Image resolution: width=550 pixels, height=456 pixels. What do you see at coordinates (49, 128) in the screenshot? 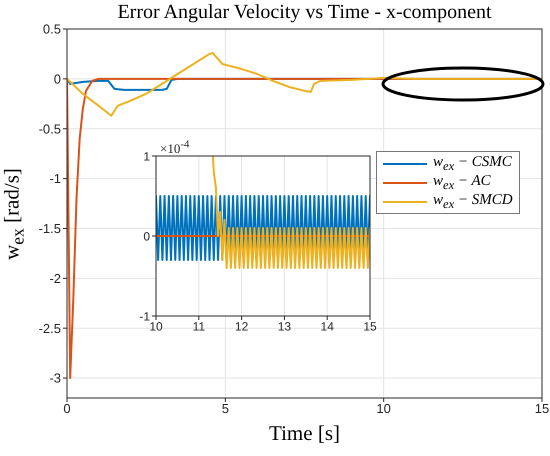
I see `y-tick-label: -0.5` at bounding box center [49, 128].